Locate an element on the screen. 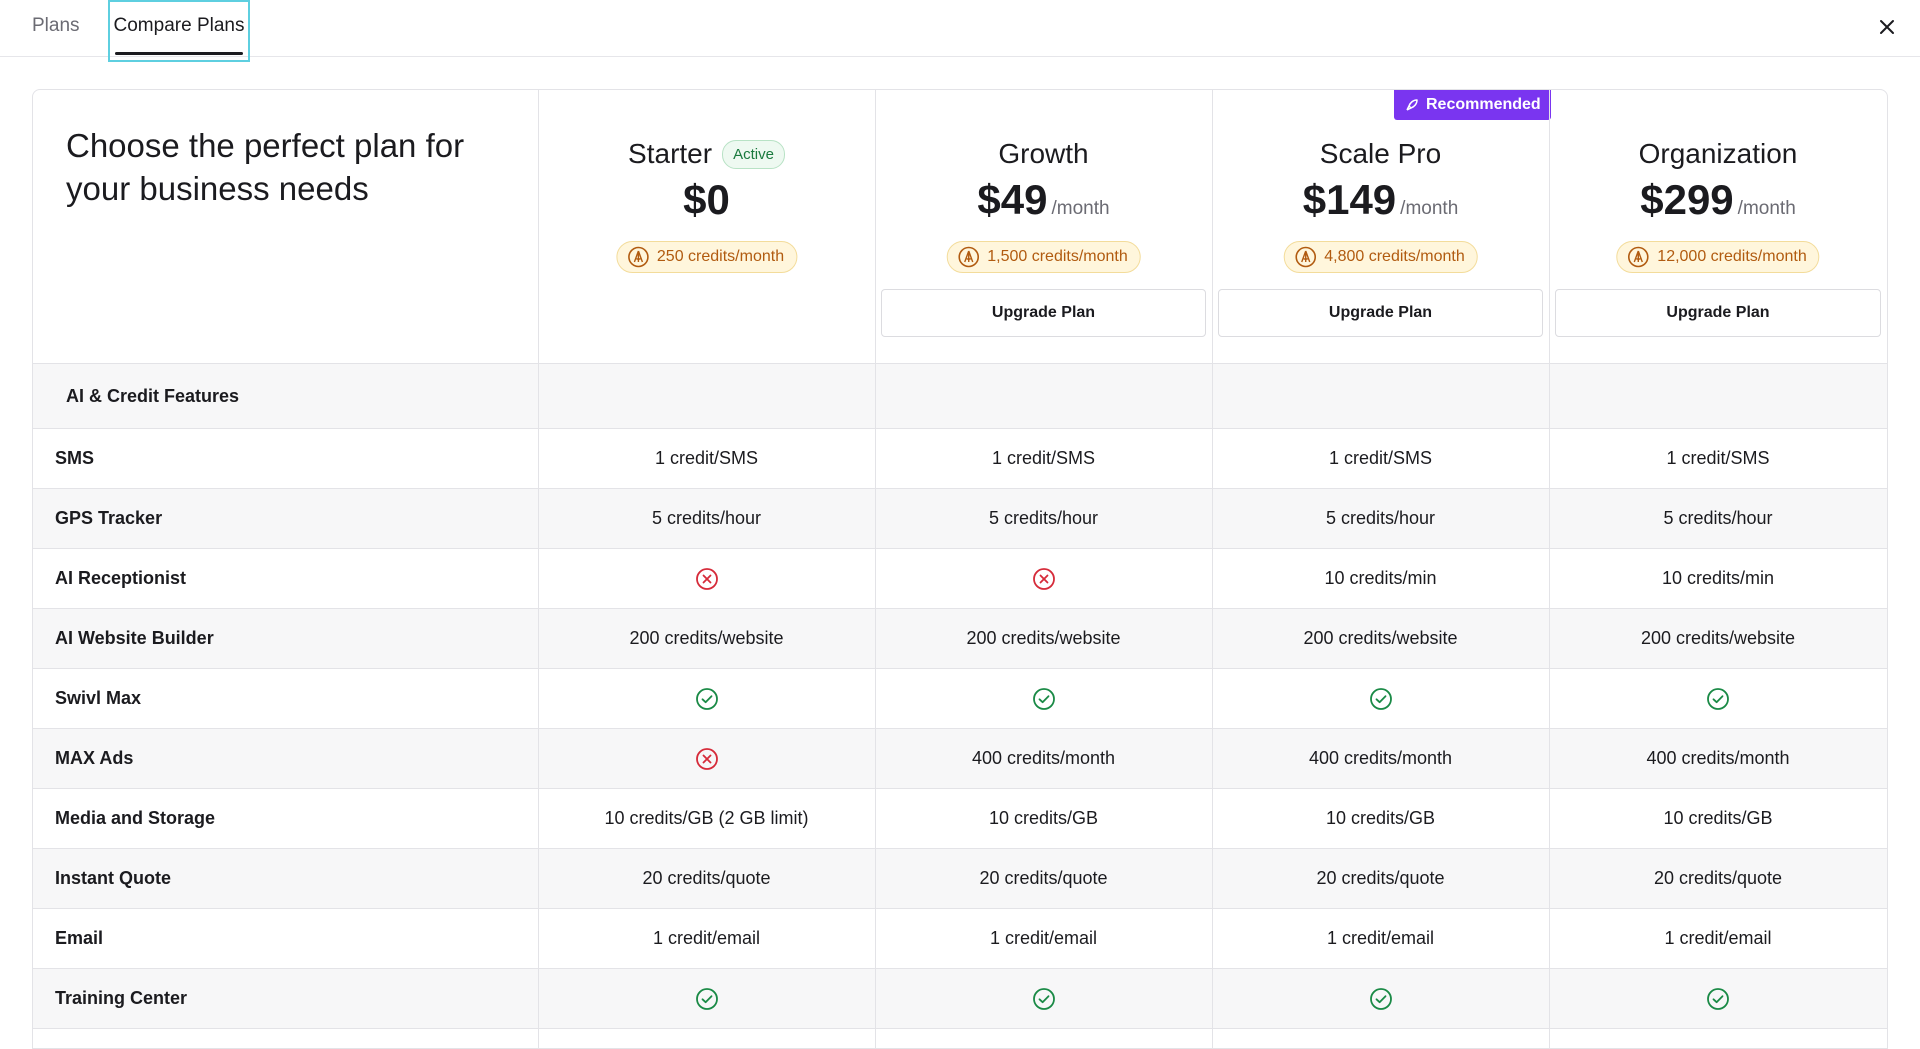 This screenshot has width=1920, height=1049. feature-label: Email is located at coordinates (79, 938).